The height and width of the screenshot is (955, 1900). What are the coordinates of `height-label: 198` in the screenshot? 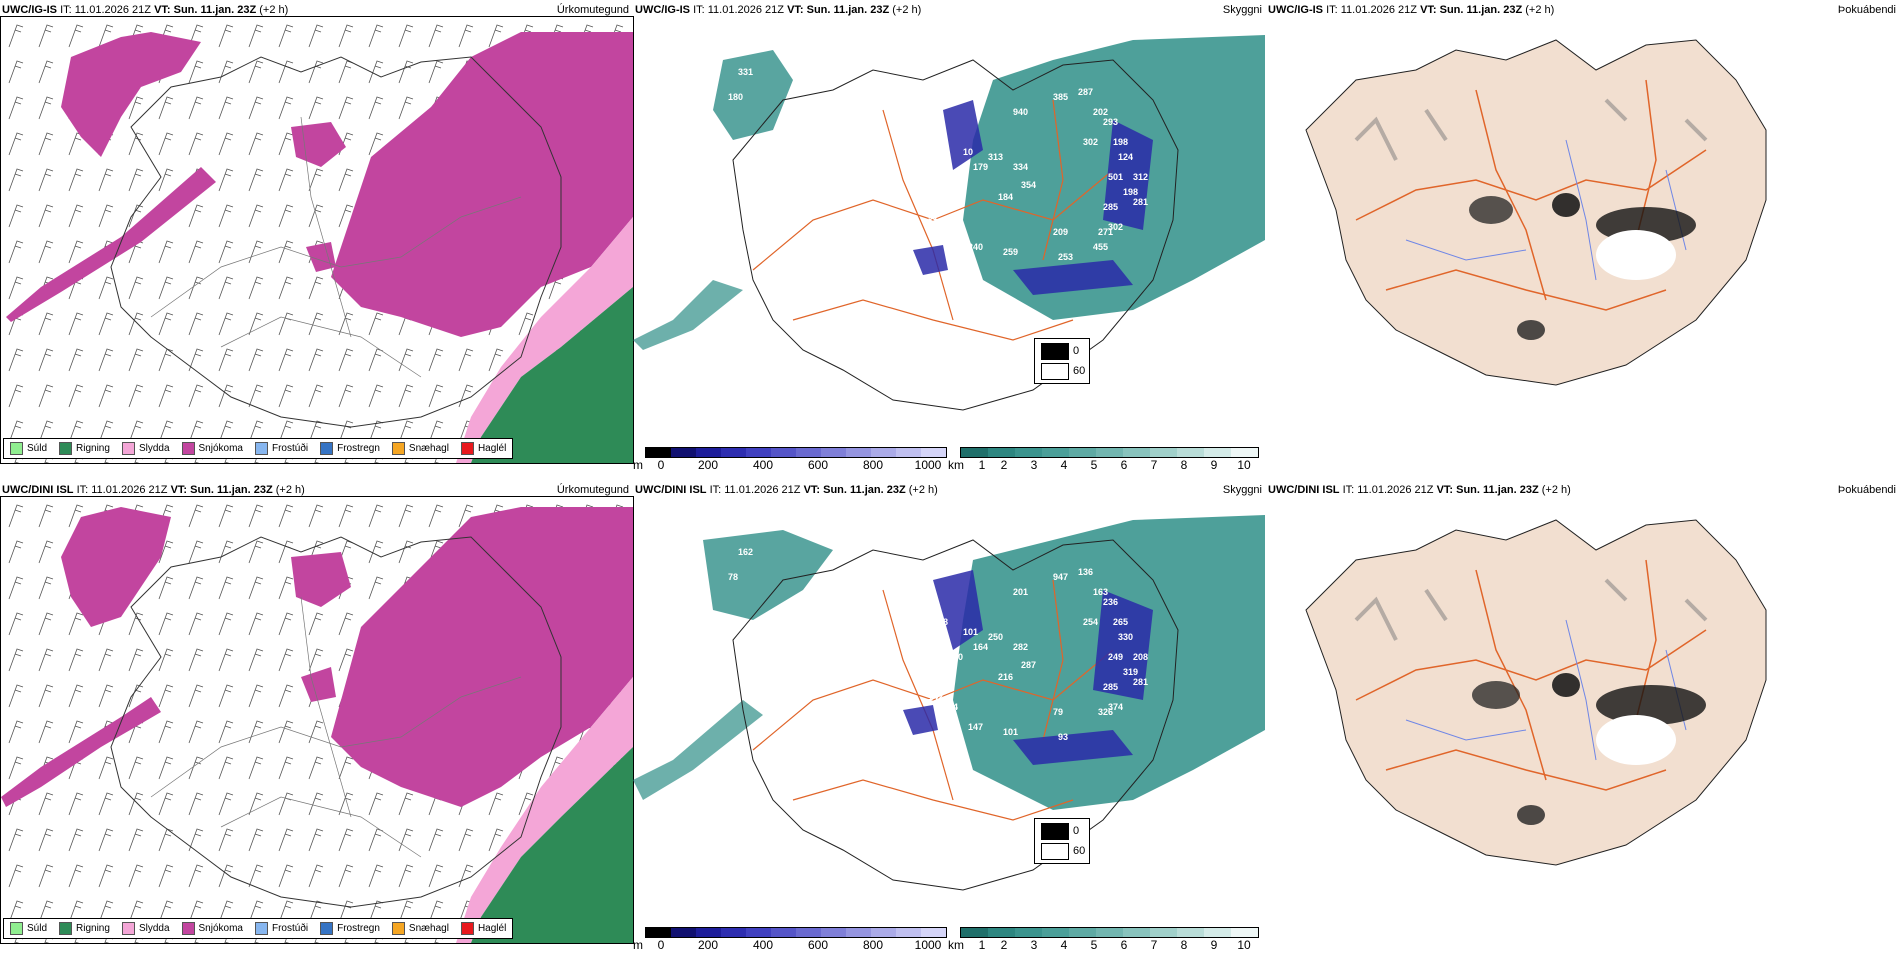 It's located at (1120, 142).